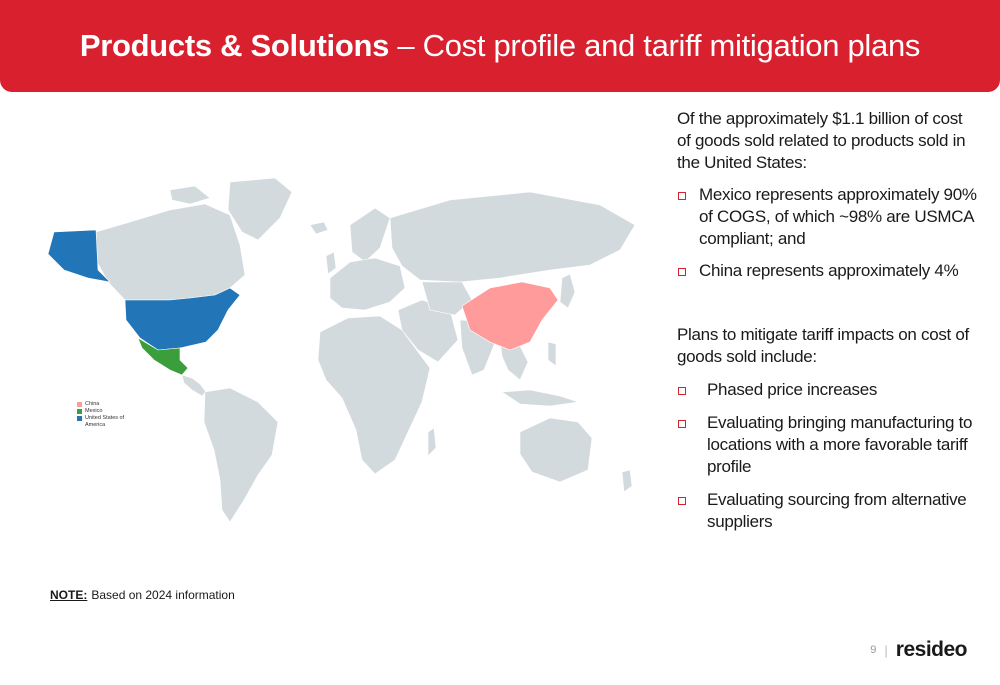 The image size is (1000, 685). I want to click on map-legend: China Mexico United States of America, so click(101, 415).